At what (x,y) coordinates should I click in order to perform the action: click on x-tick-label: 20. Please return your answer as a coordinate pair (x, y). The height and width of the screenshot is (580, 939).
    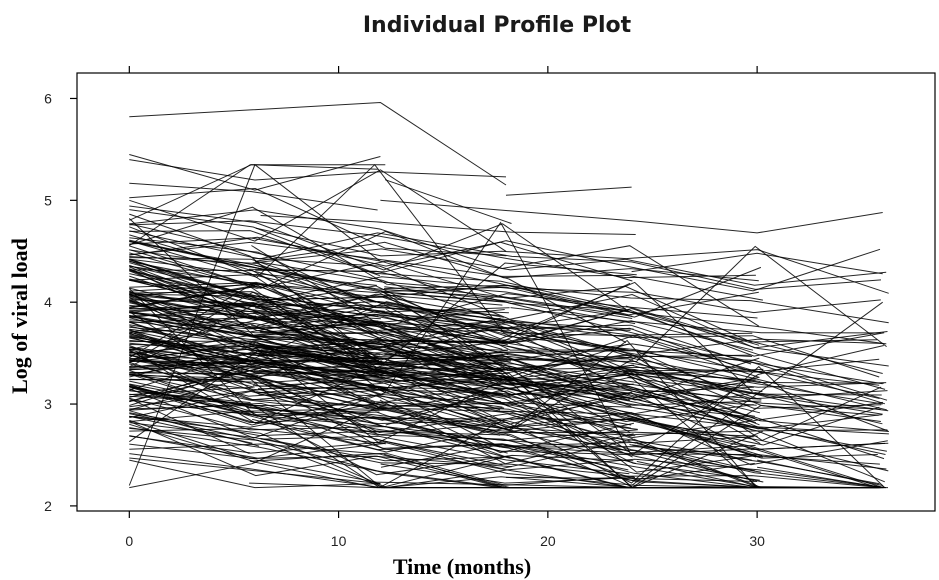
    Looking at the image, I should click on (548, 541).